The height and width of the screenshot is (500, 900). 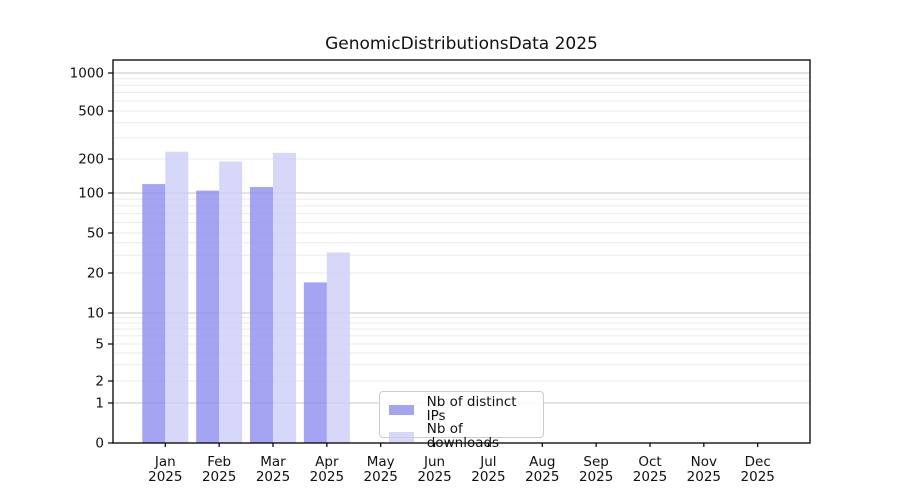 What do you see at coordinates (208, 316) in the screenshot?
I see `bar-nb-of-distinct-ips-feb-2025` at bounding box center [208, 316].